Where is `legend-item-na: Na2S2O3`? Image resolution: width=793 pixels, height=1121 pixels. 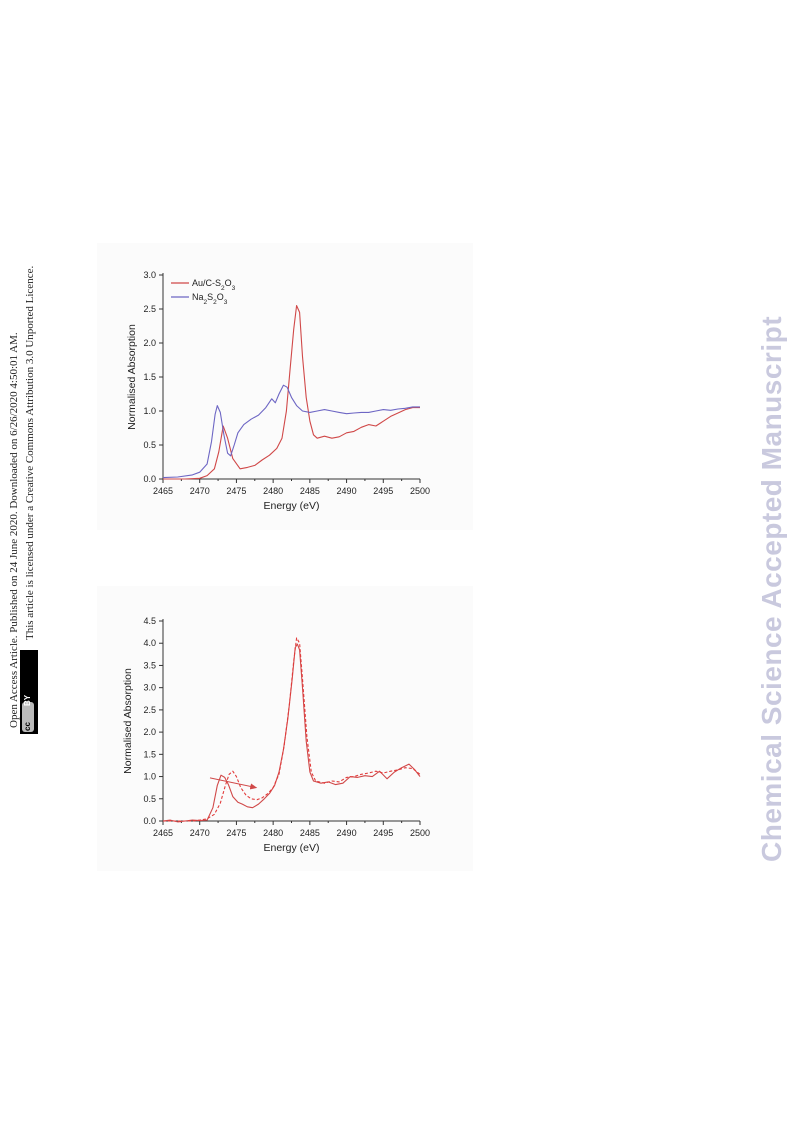 legend-item-na: Na2S2O3 is located at coordinates (199, 299).